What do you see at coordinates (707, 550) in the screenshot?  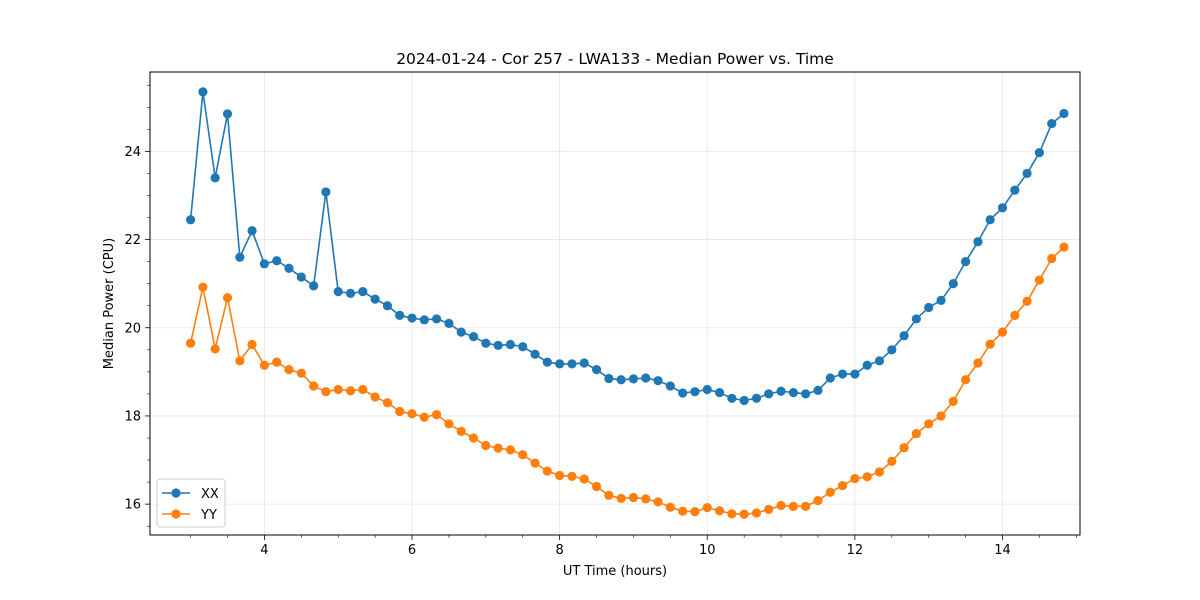 I see `x-tick-label: 10` at bounding box center [707, 550].